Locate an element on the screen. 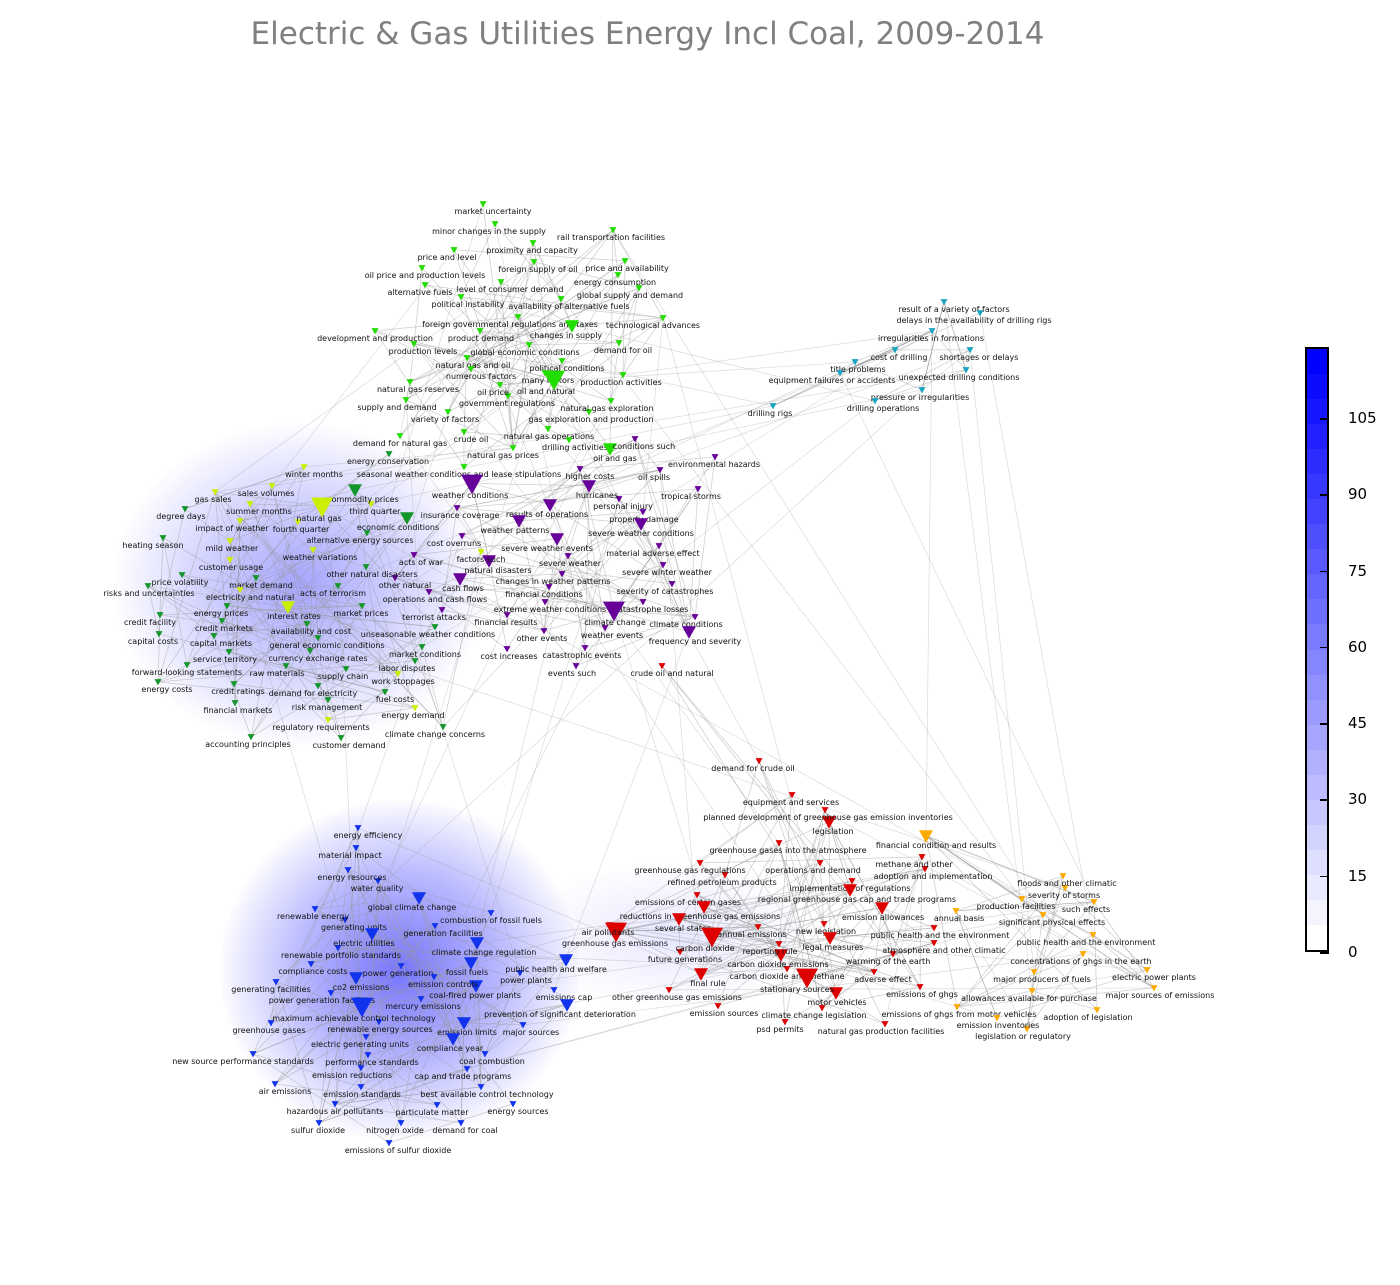 The width and height of the screenshot is (1400, 1285). node: credit markets is located at coordinates (224, 625).